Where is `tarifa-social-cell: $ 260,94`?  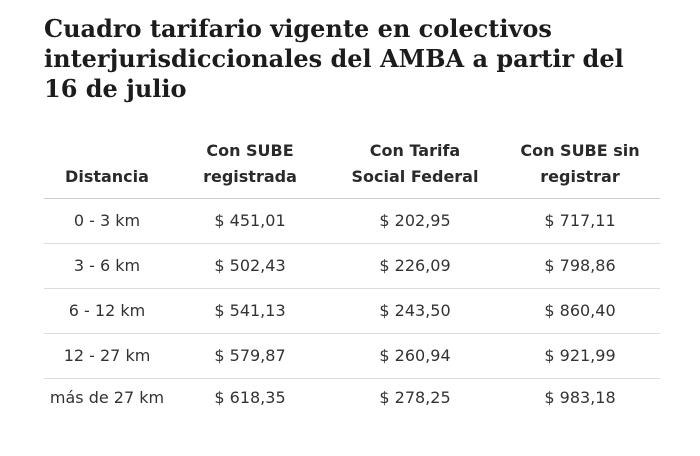 tarifa-social-cell: $ 260,94 is located at coordinates (415, 355).